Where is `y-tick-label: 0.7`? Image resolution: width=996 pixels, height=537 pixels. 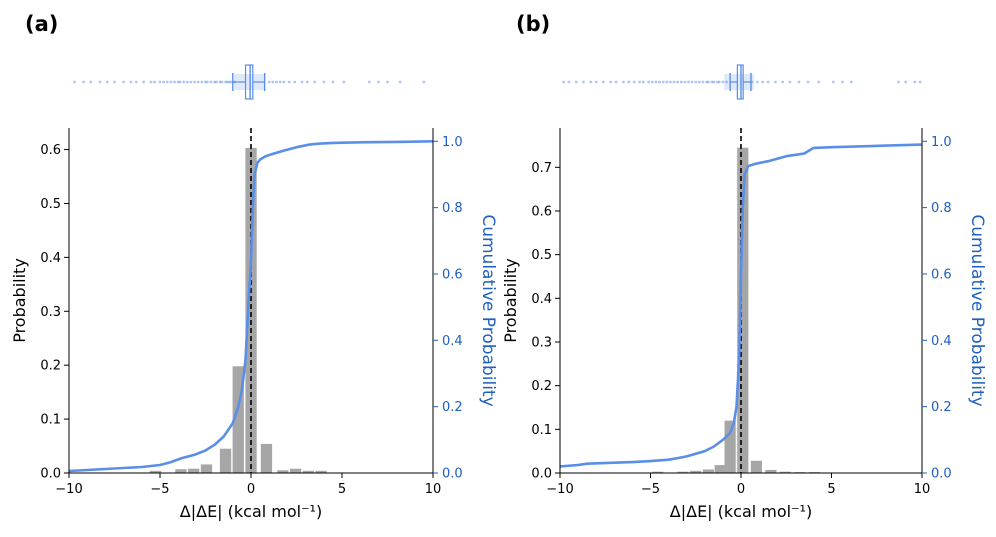 y-tick-label: 0.7 is located at coordinates (541, 168).